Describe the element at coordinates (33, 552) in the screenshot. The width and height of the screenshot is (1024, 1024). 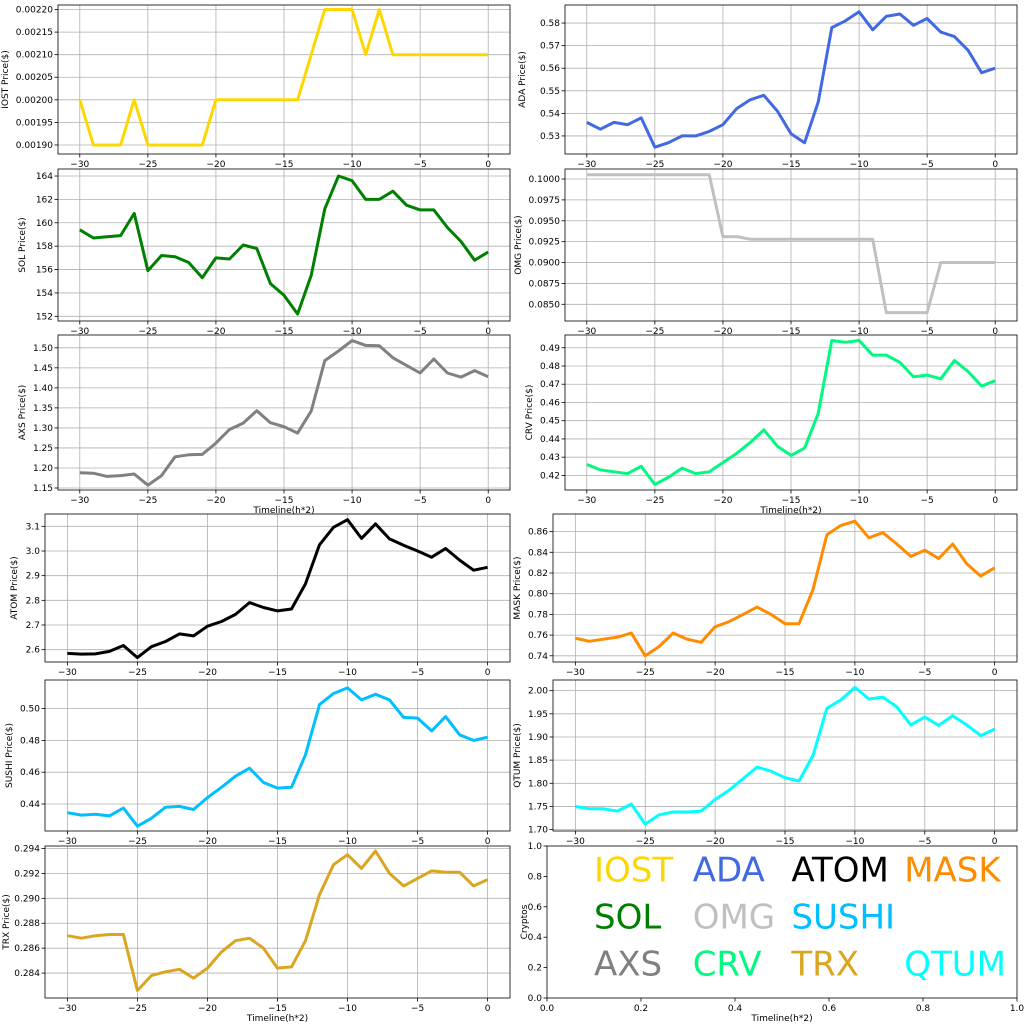
I see `y-tick-label: 3.0` at that location.